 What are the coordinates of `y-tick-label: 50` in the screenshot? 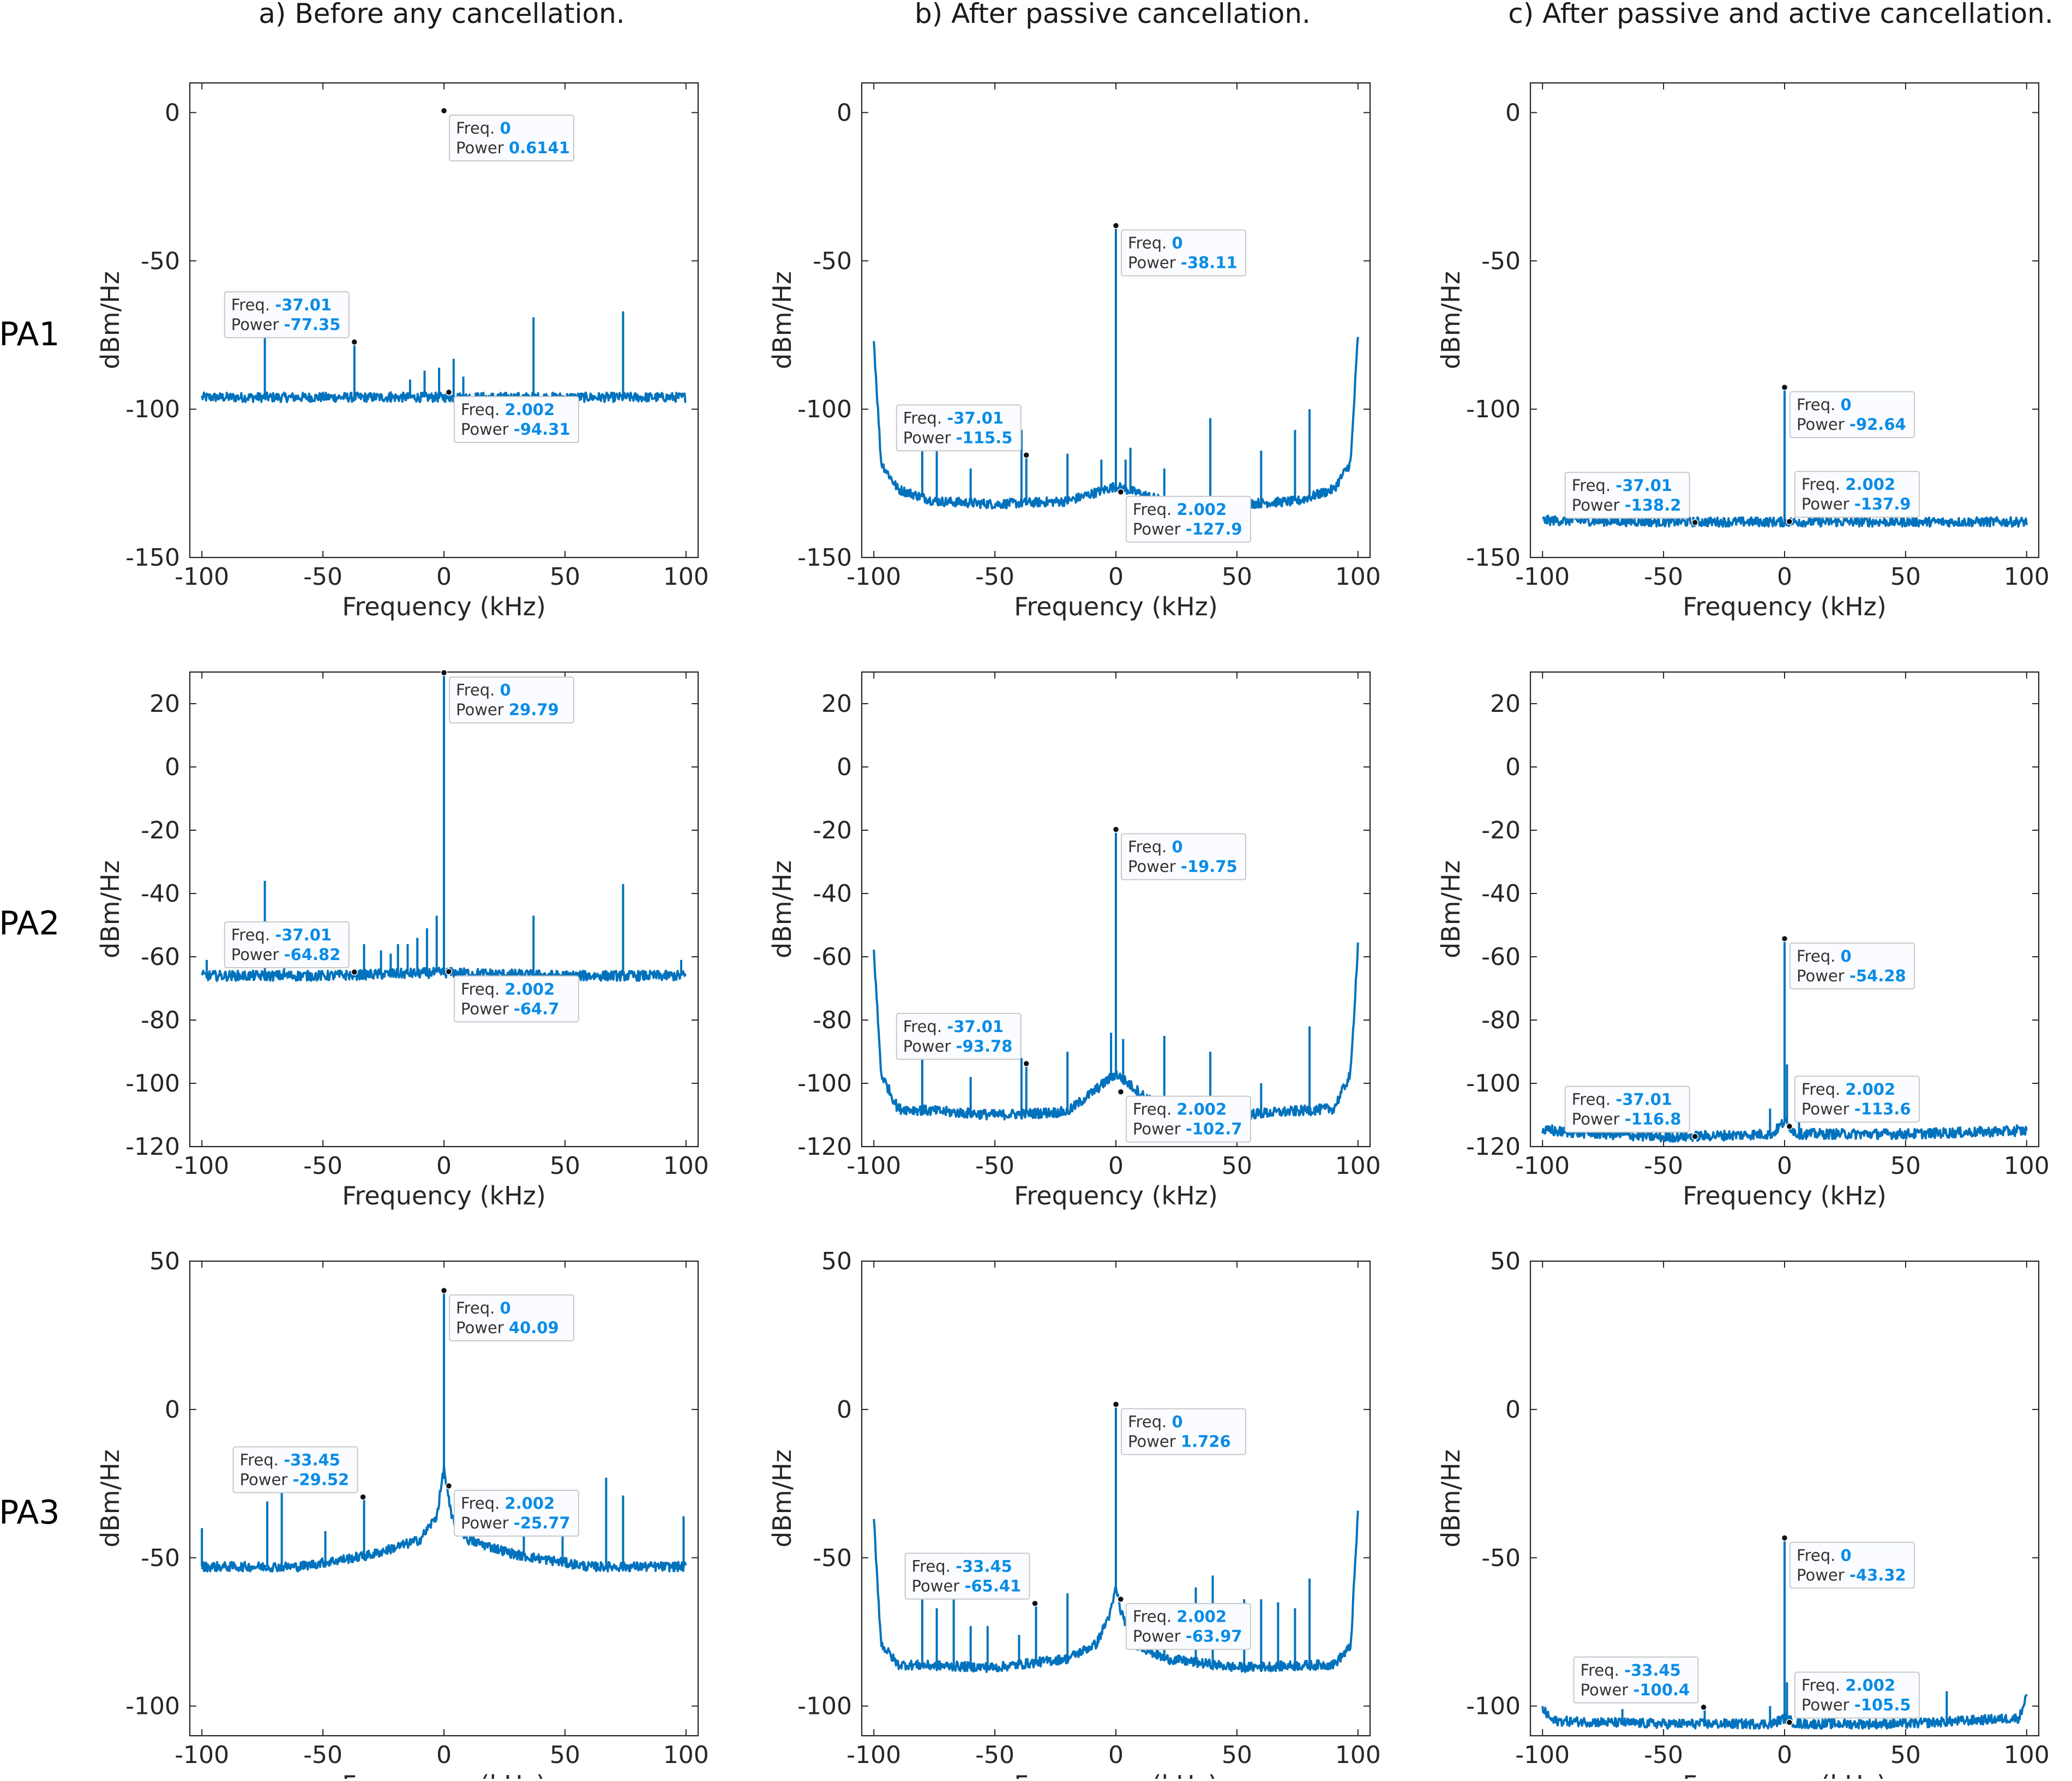 It's located at (164, 1261).